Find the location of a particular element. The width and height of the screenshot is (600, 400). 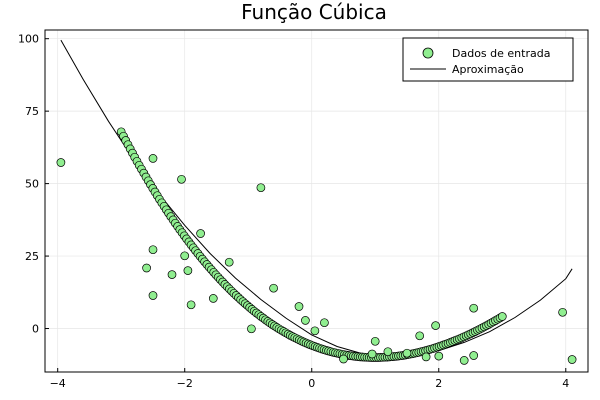

x-tick-label: 0 is located at coordinates (311, 383).